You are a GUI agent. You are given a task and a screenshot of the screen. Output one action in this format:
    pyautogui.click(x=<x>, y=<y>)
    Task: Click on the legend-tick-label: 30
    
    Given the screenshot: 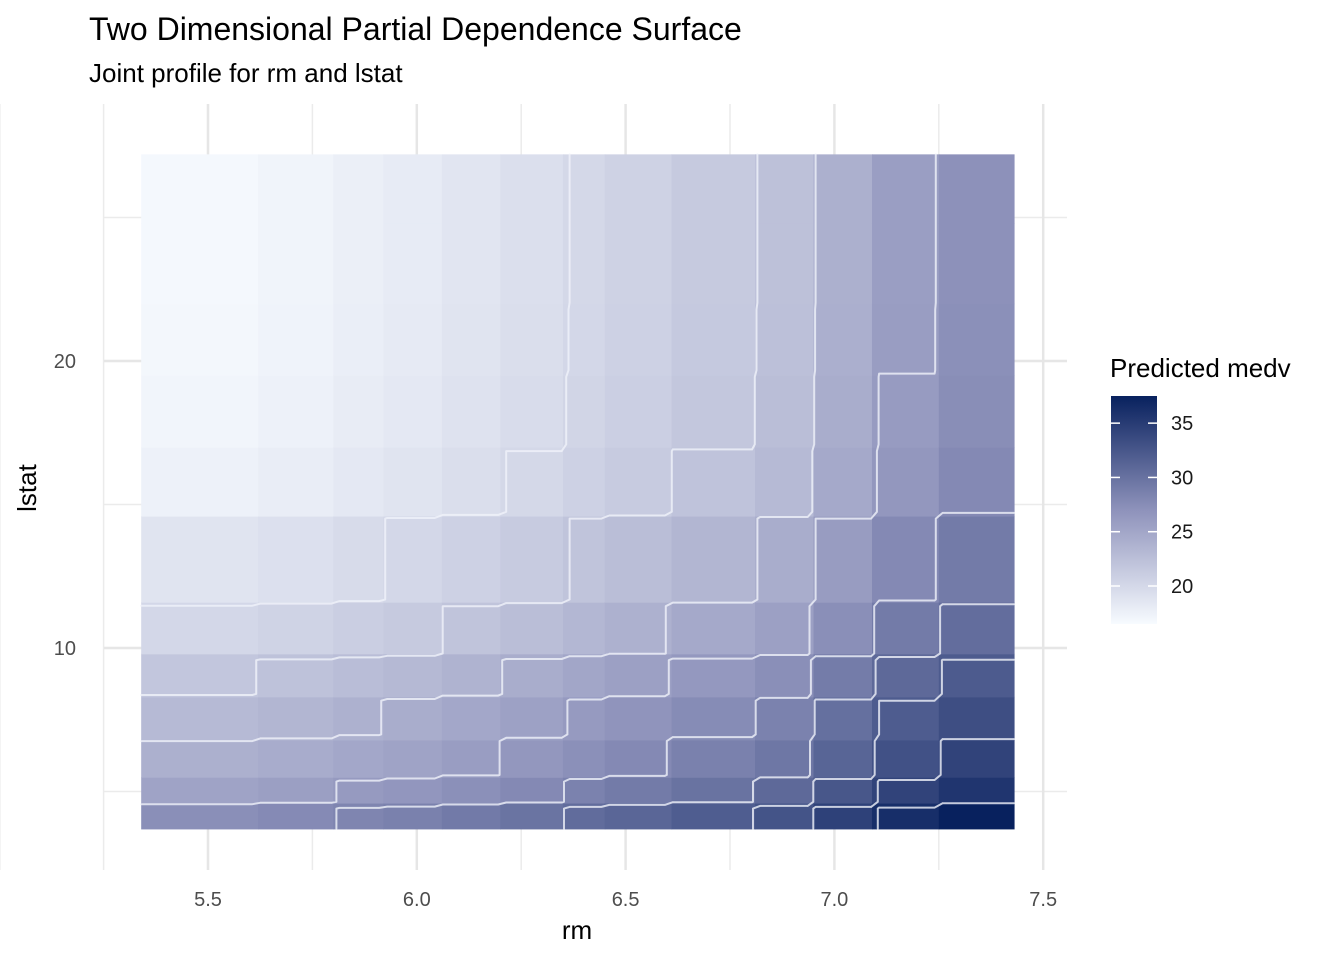 What is the action you would take?
    pyautogui.click(x=1182, y=478)
    